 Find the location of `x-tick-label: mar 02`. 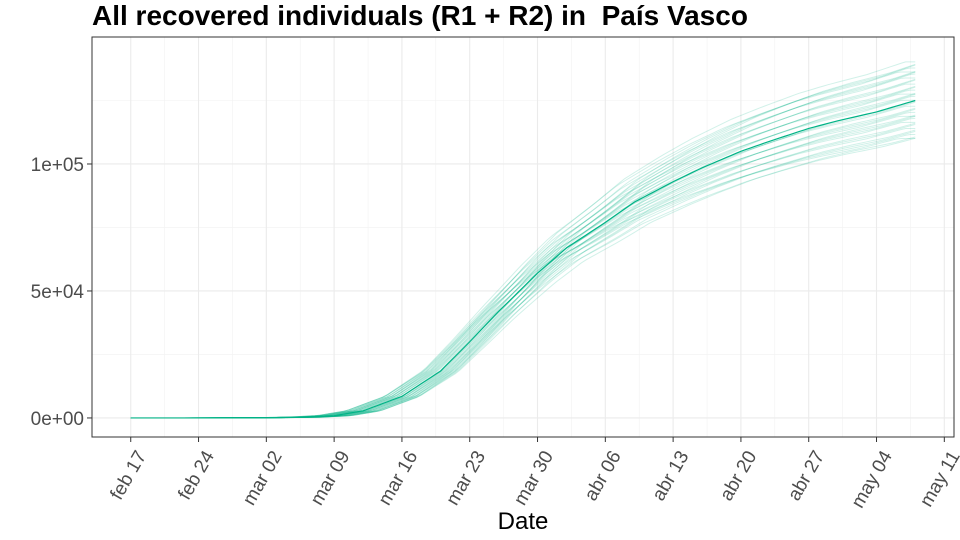

x-tick-label: mar 02 is located at coordinates (263, 478).